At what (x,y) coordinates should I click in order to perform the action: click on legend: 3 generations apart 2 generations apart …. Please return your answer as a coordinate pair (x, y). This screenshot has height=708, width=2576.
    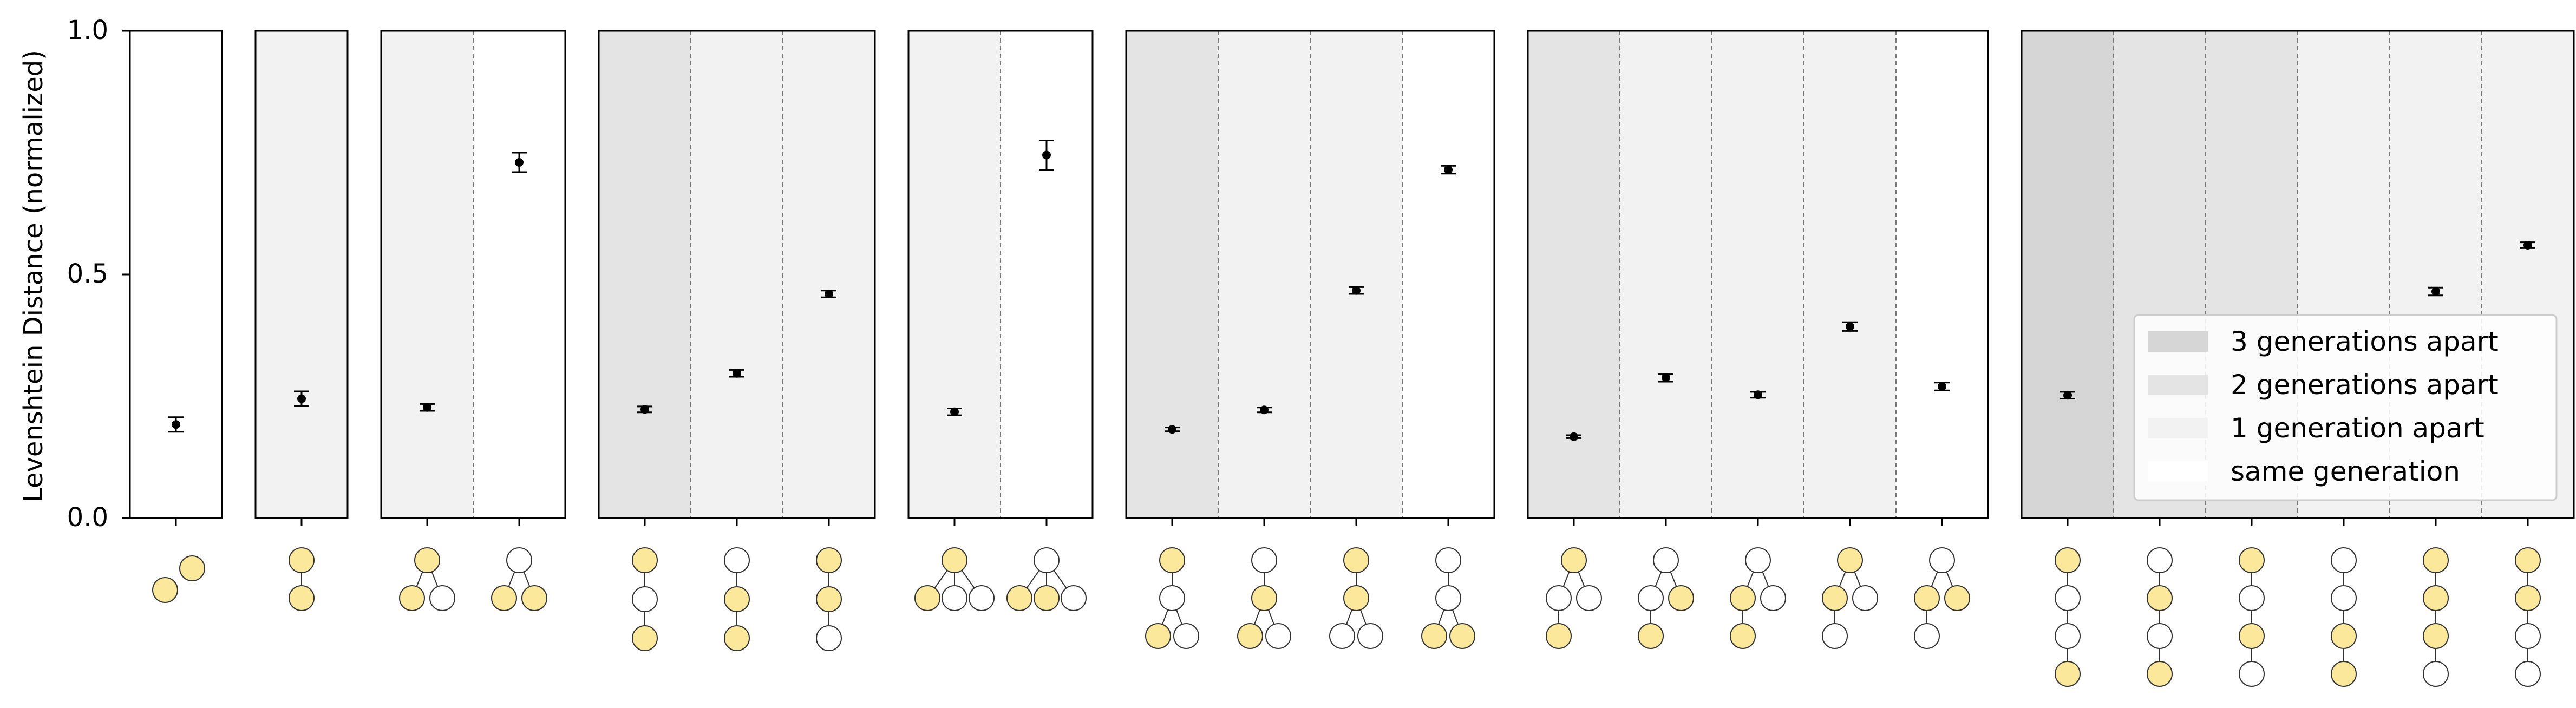
    Looking at the image, I should click on (2346, 407).